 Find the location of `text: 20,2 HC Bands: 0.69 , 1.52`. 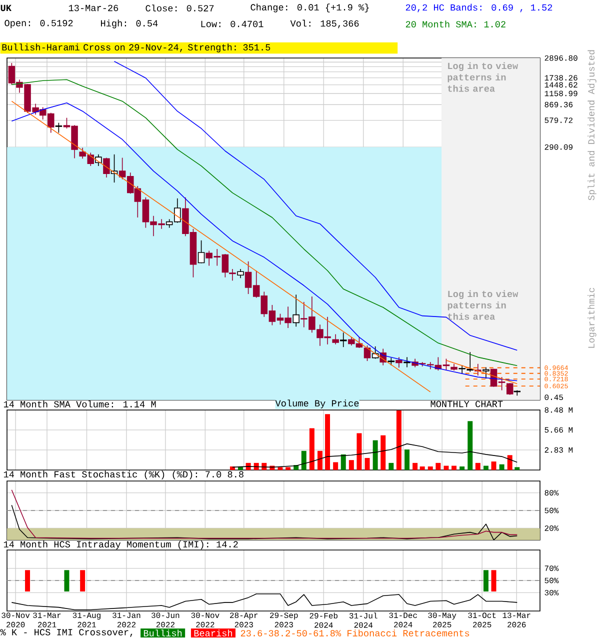

text: 20,2 HC Bands: 0.69 , 1.52 is located at coordinates (479, 8).